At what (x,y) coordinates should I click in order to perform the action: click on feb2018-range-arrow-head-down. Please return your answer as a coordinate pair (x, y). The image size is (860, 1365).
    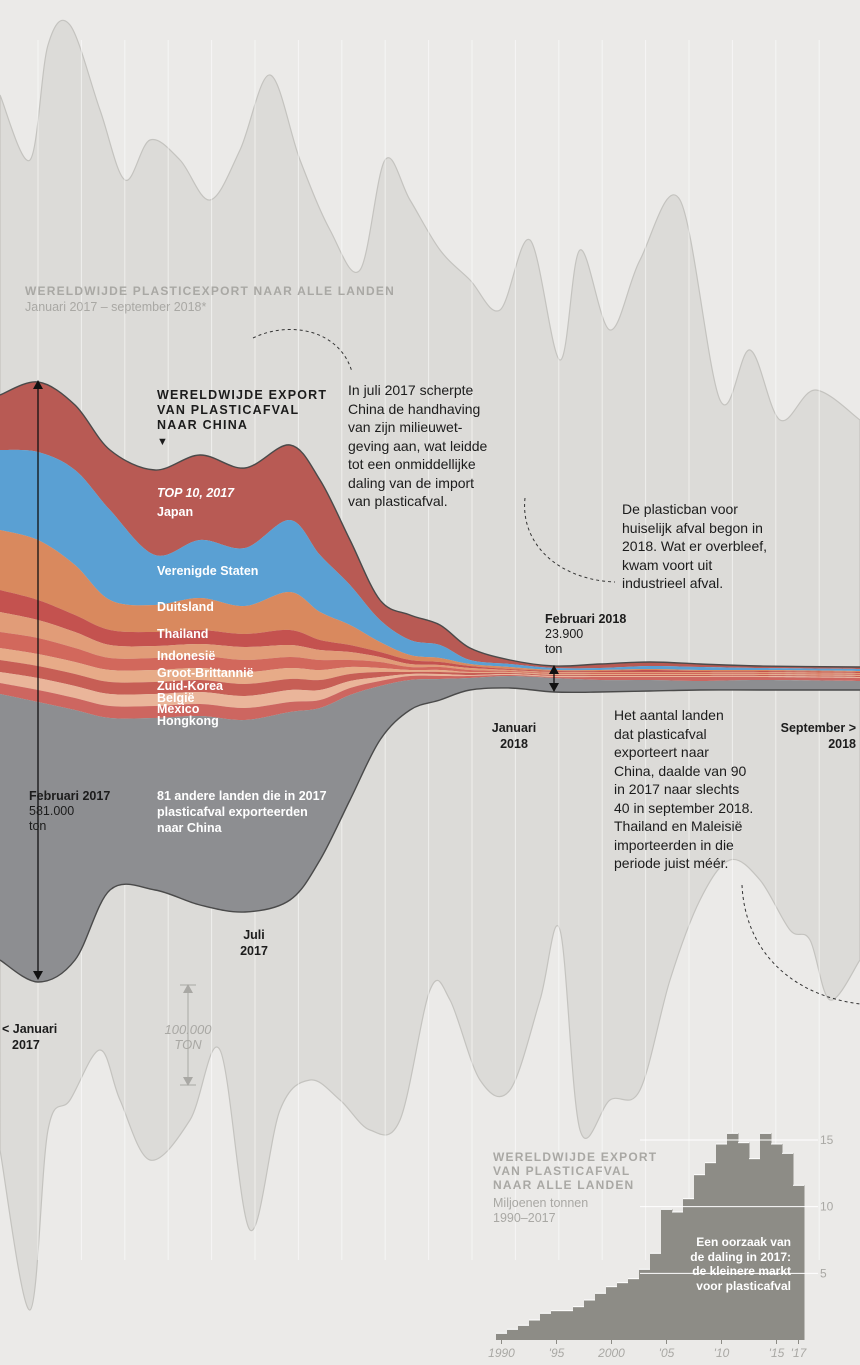
    Looking at the image, I should click on (554, 687).